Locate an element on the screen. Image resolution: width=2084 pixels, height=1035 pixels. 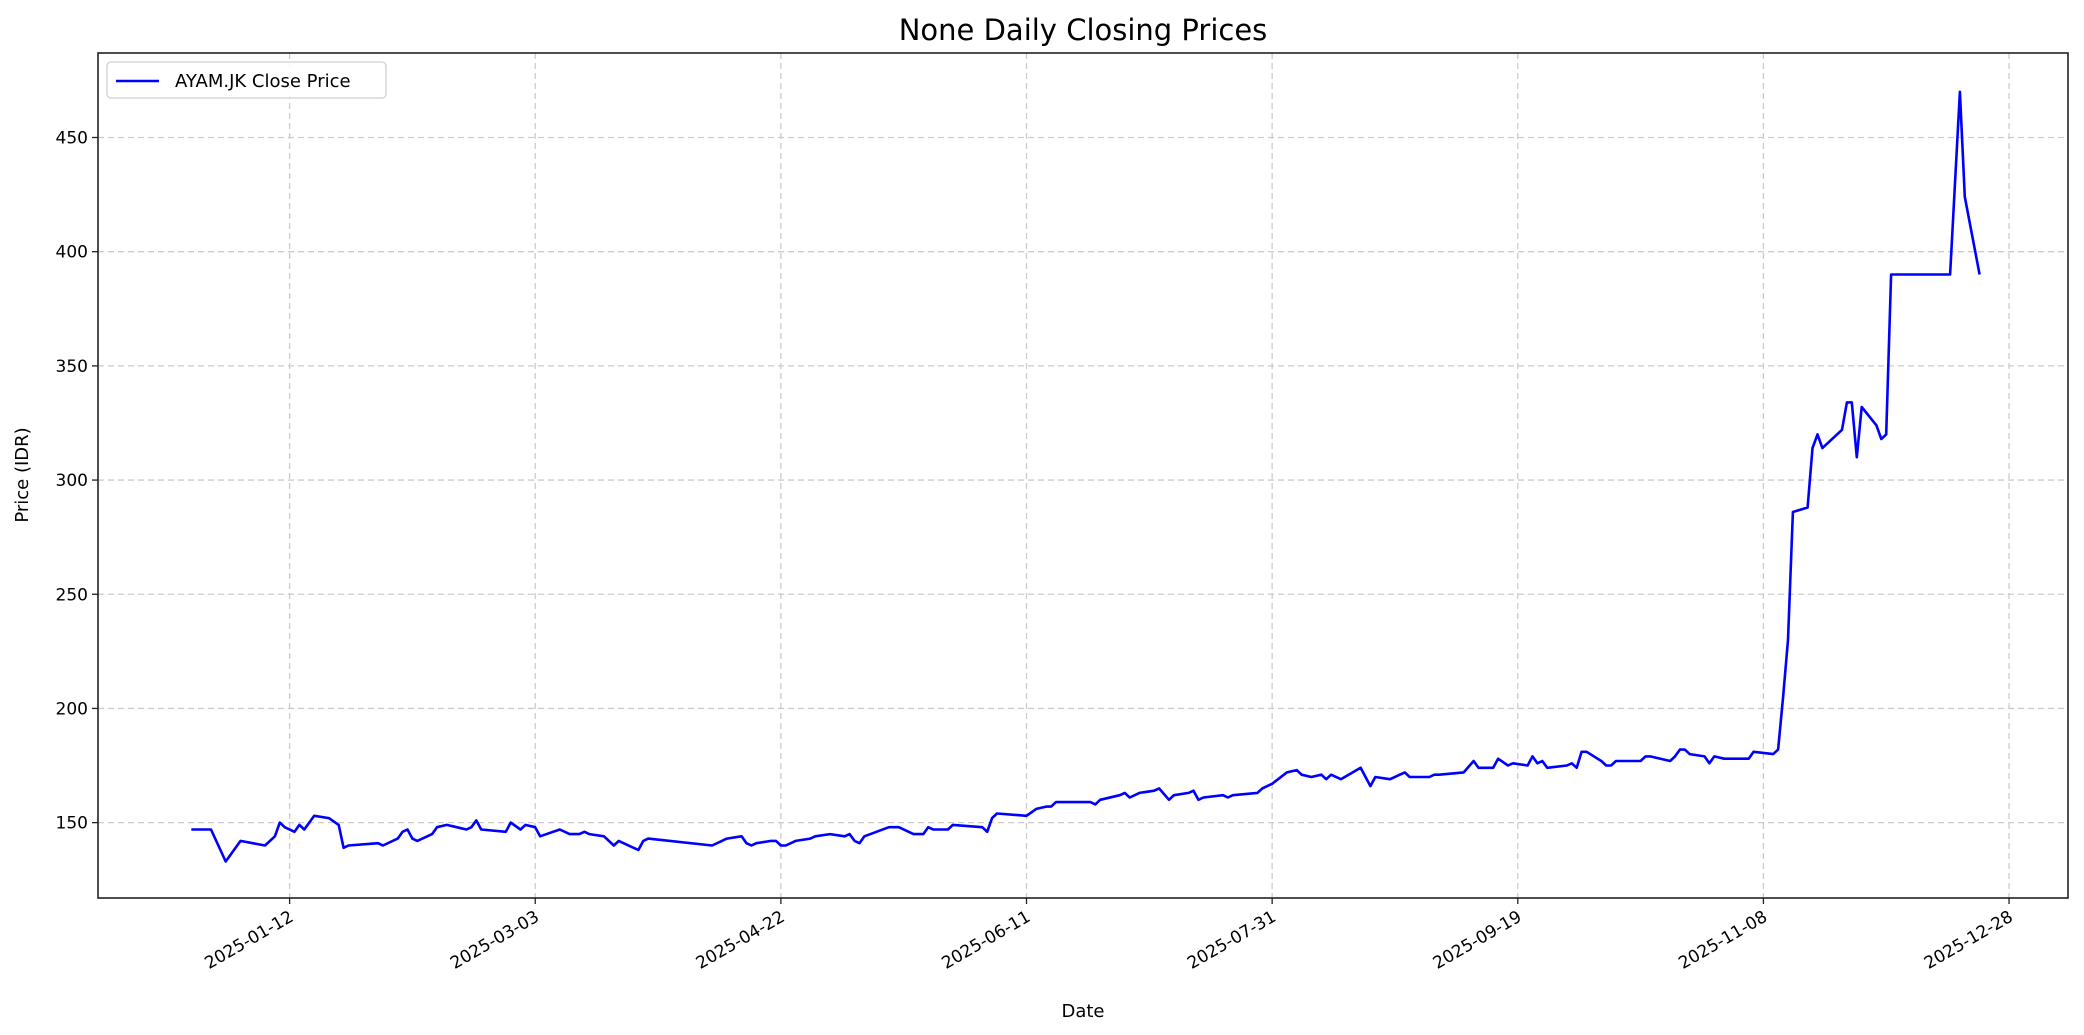
x-tick-label: 2025-06-11 is located at coordinates (986, 940).